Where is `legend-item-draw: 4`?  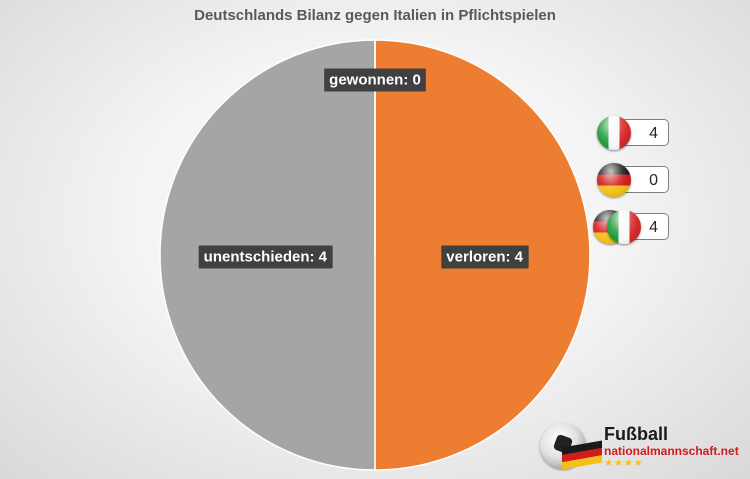 legend-item-draw: 4 is located at coordinates (633, 227).